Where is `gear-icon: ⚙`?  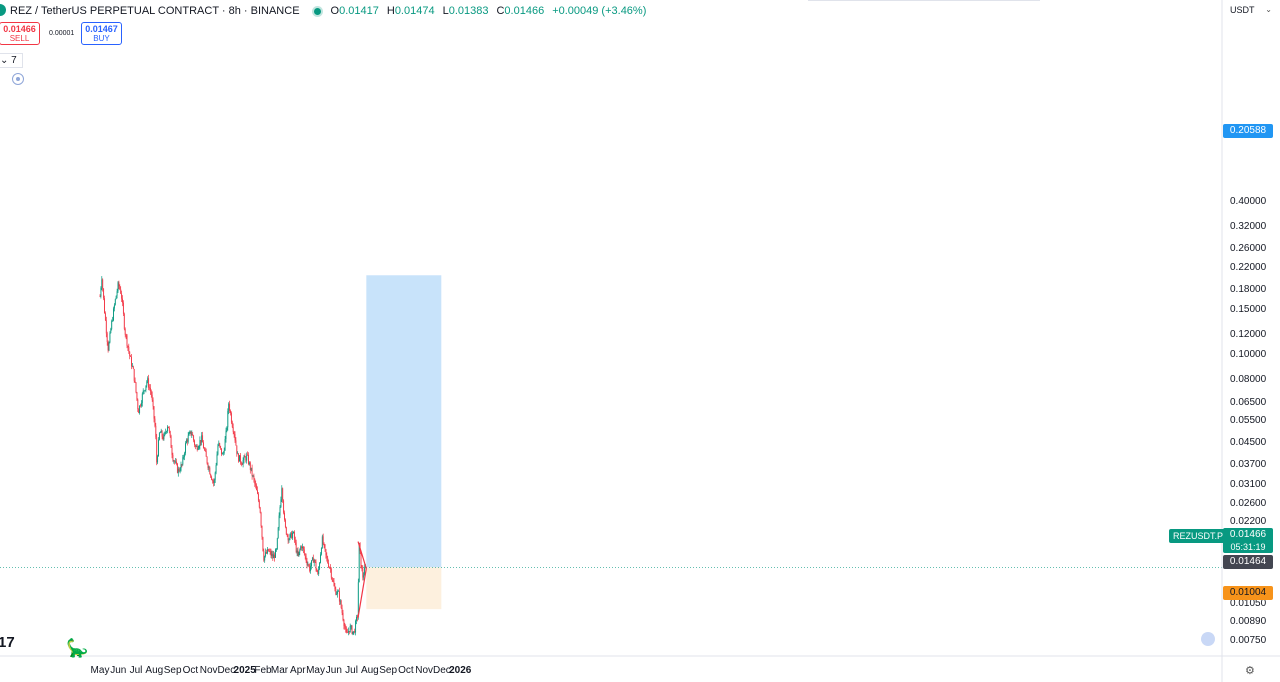 gear-icon: ⚙ is located at coordinates (1250, 671).